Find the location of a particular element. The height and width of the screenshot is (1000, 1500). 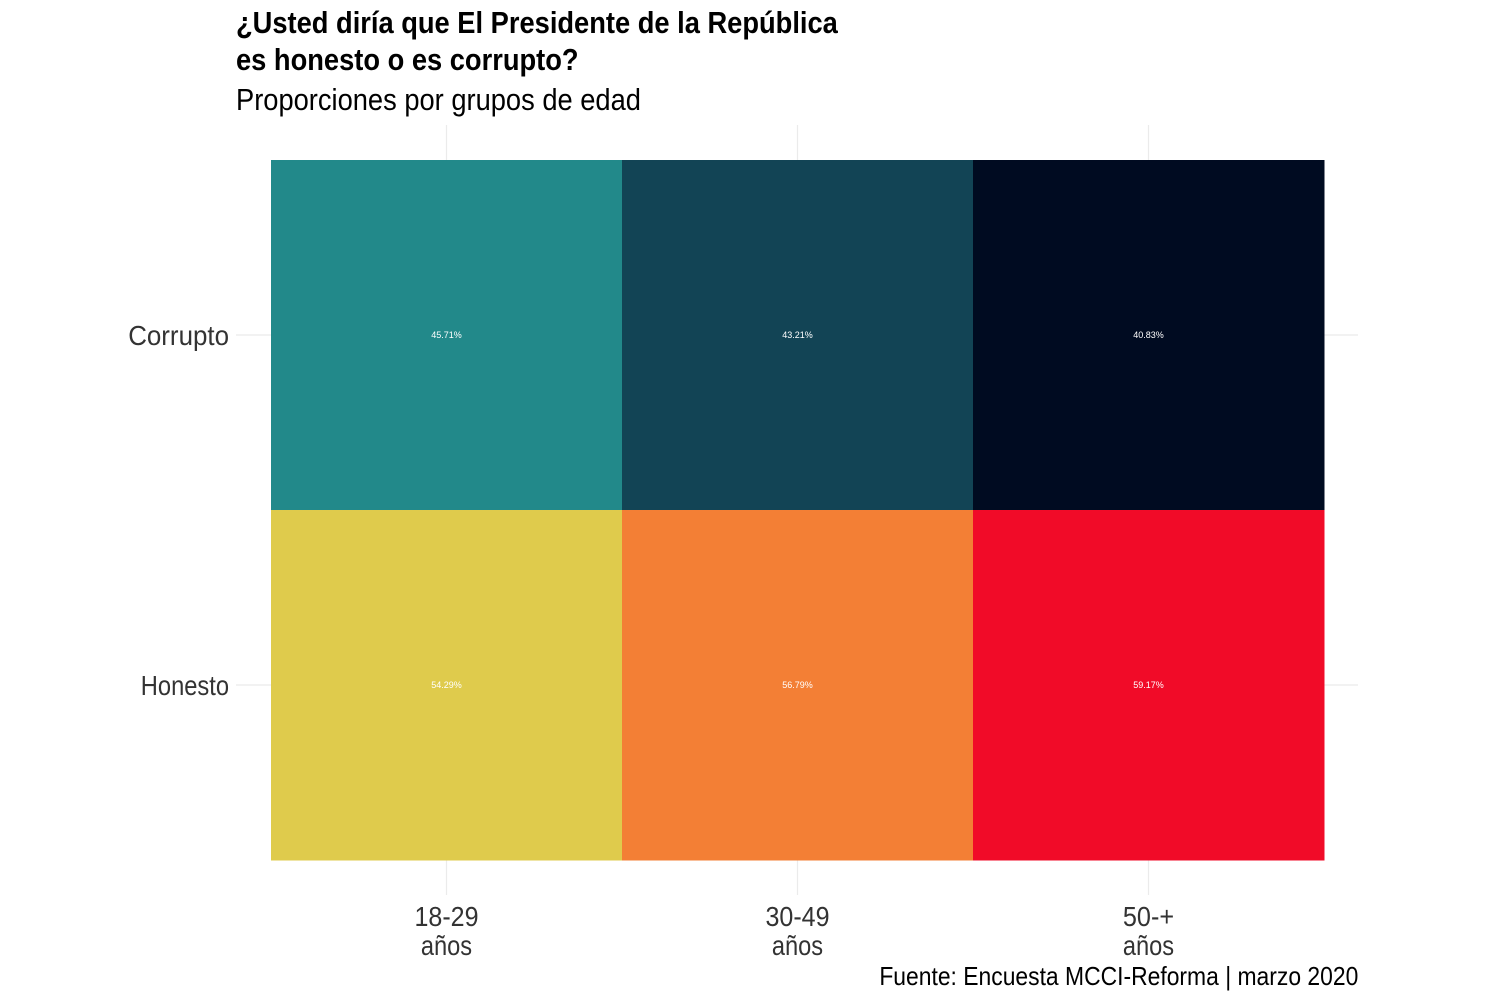

cell-value-label: 40.83% is located at coordinates (1148, 335).